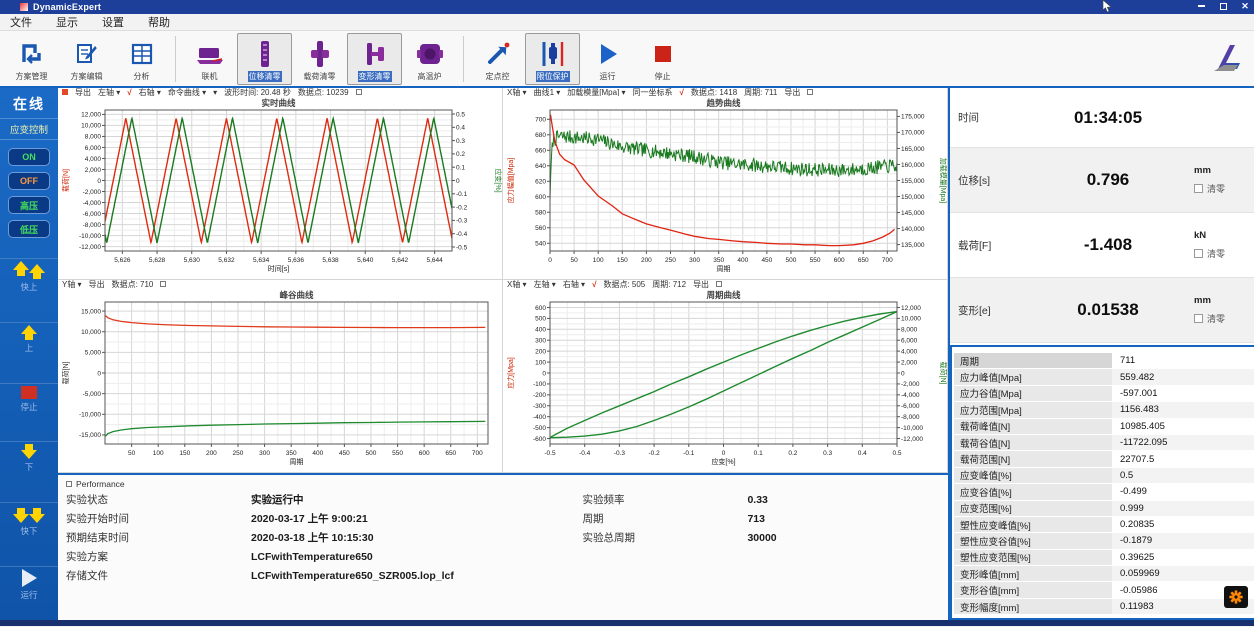  What do you see at coordinates (1236, 597) in the screenshot?
I see `gear-icon` at bounding box center [1236, 597].